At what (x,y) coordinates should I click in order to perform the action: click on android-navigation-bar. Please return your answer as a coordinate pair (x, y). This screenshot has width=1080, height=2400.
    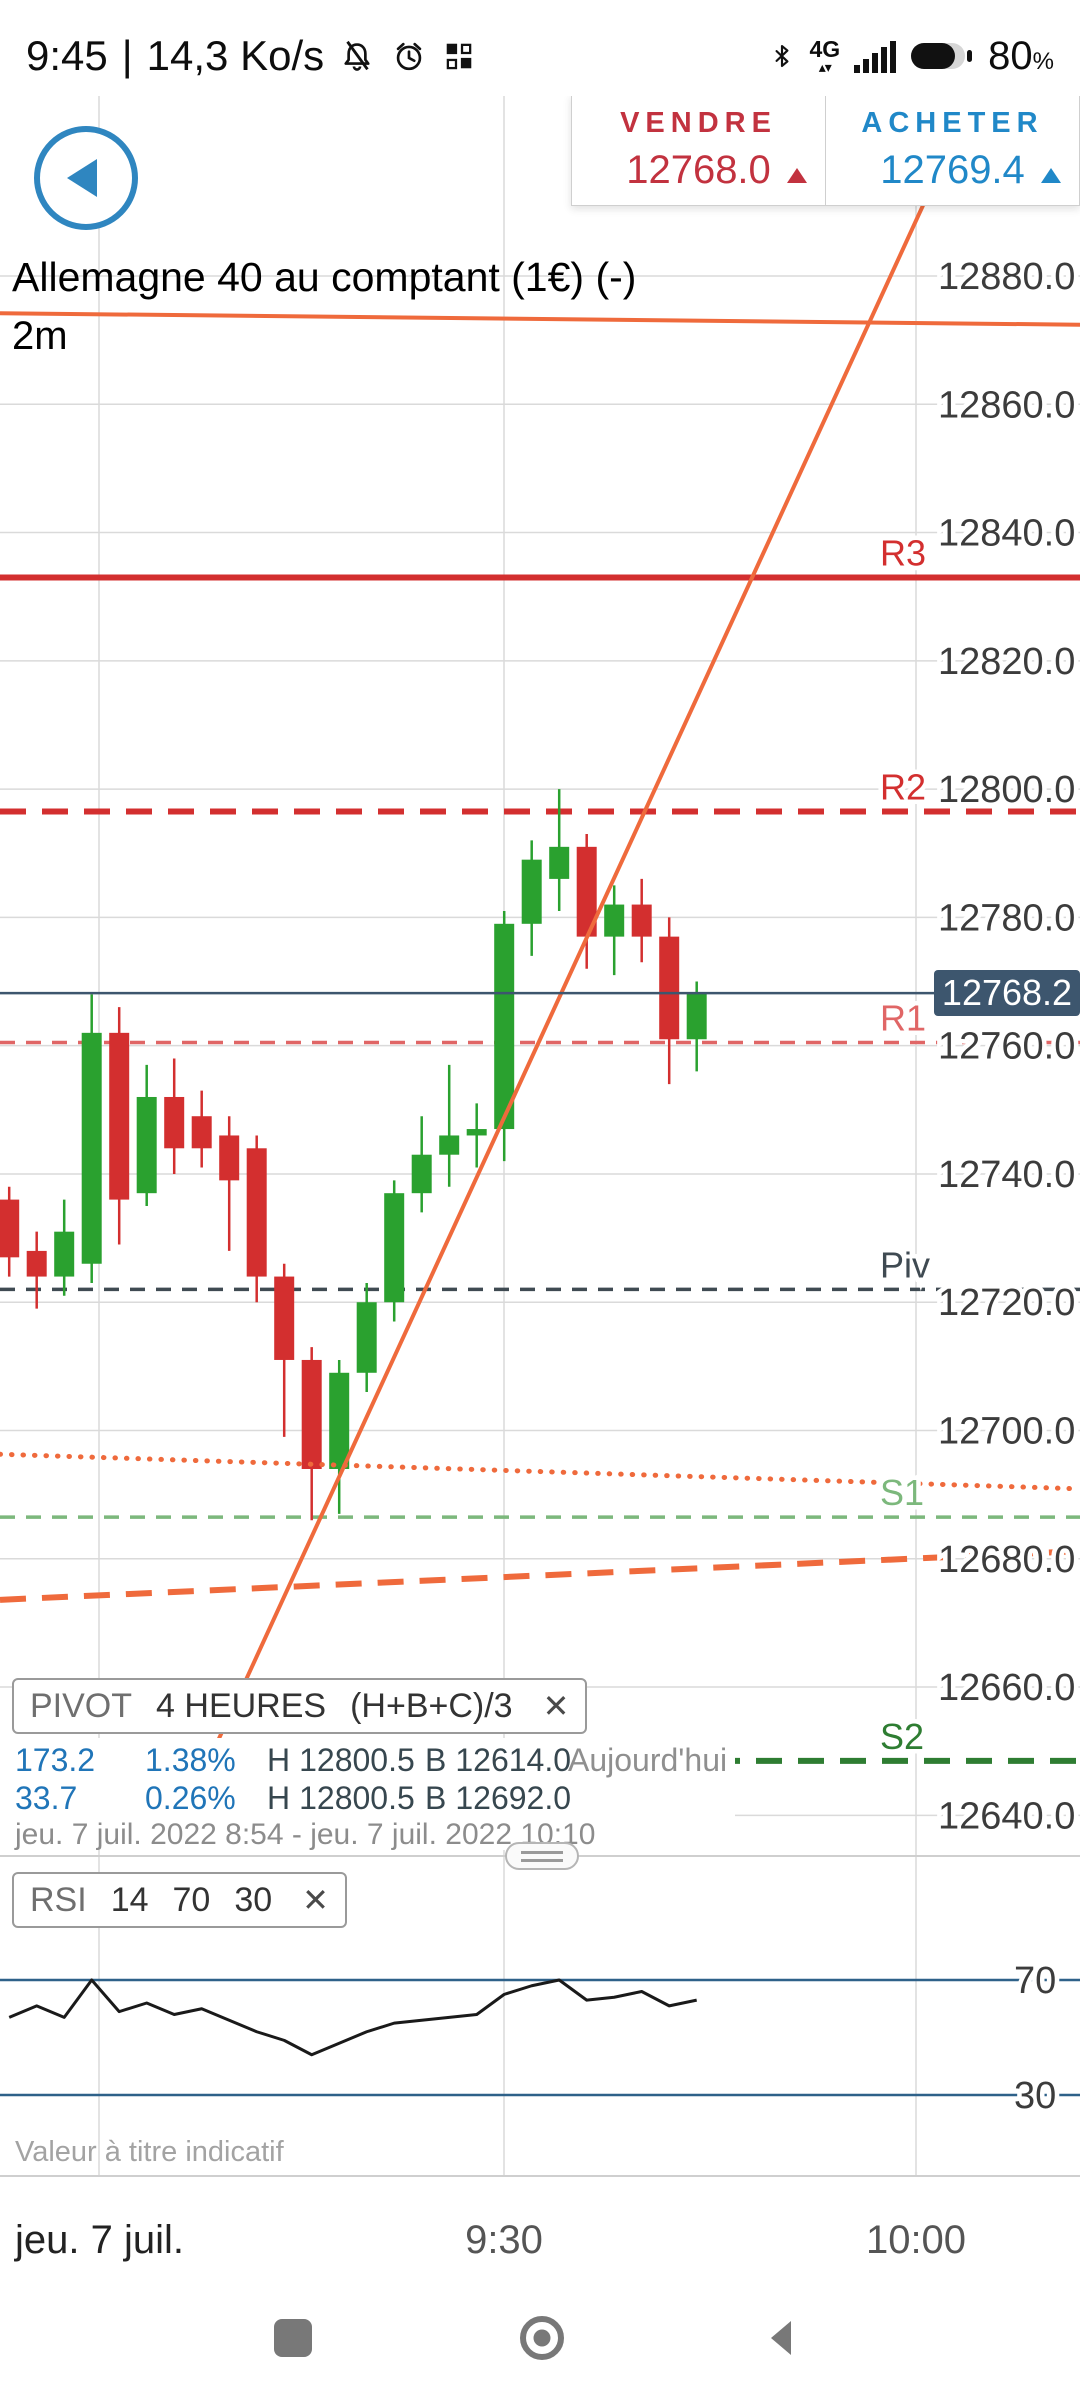
    Looking at the image, I should click on (540, 2338).